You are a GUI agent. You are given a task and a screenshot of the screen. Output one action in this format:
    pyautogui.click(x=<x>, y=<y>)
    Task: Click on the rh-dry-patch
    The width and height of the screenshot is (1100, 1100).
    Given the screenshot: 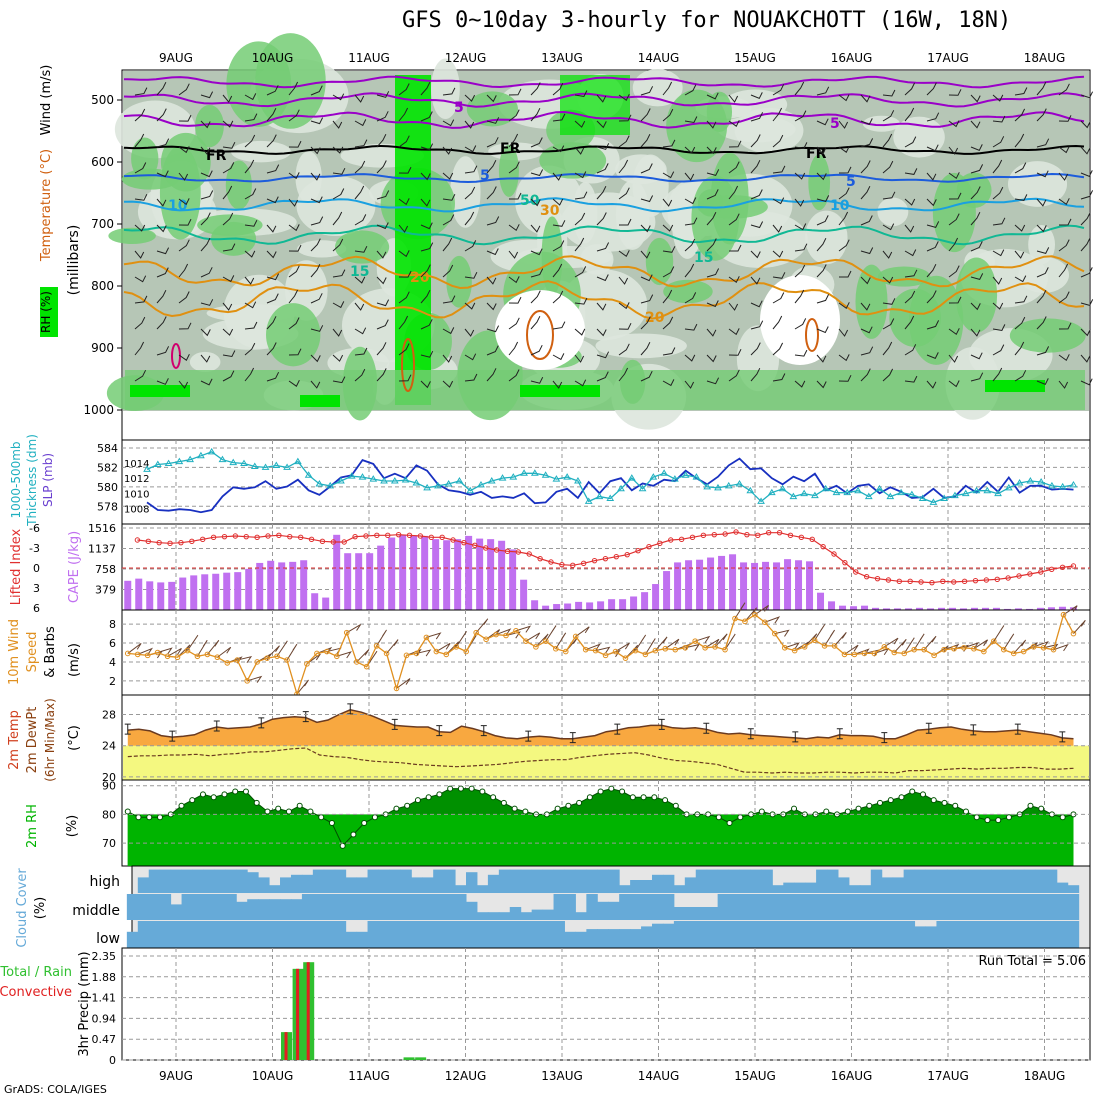 What is the action you would take?
    pyautogui.click(x=445, y=89)
    